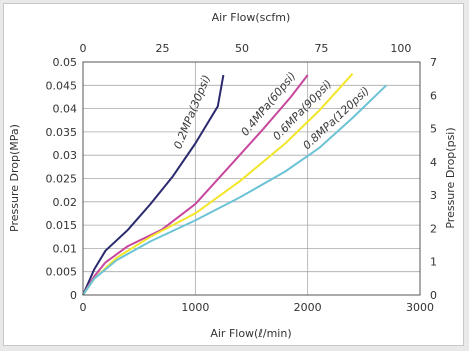 The width and height of the screenshot is (469, 351). I want to click on x-top-axis-title: Air Flow(scfm), so click(251, 17).